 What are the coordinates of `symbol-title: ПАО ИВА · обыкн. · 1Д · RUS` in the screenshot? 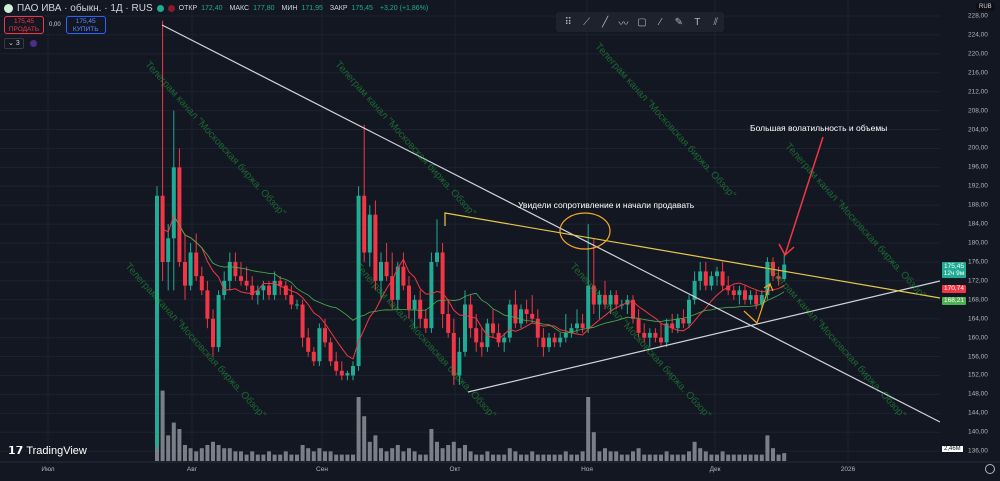 It's located at (85, 8).